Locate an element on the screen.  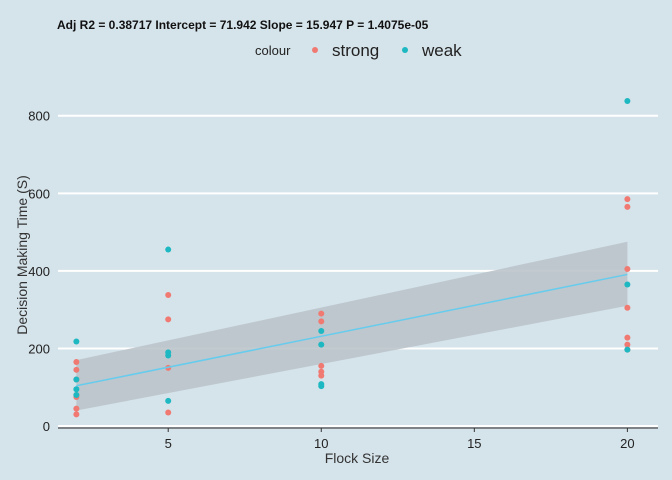
legend: colour strong weak is located at coordinates (358, 50).